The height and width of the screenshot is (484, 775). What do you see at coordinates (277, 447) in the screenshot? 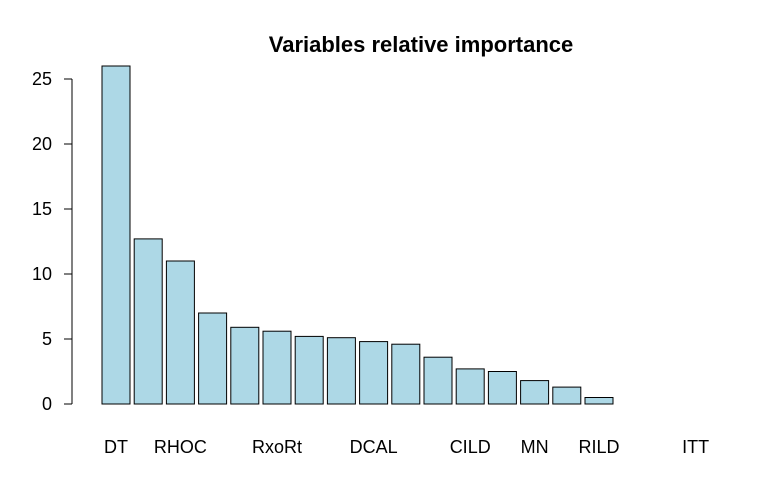
I see `x-tick-label: RxoRt` at bounding box center [277, 447].